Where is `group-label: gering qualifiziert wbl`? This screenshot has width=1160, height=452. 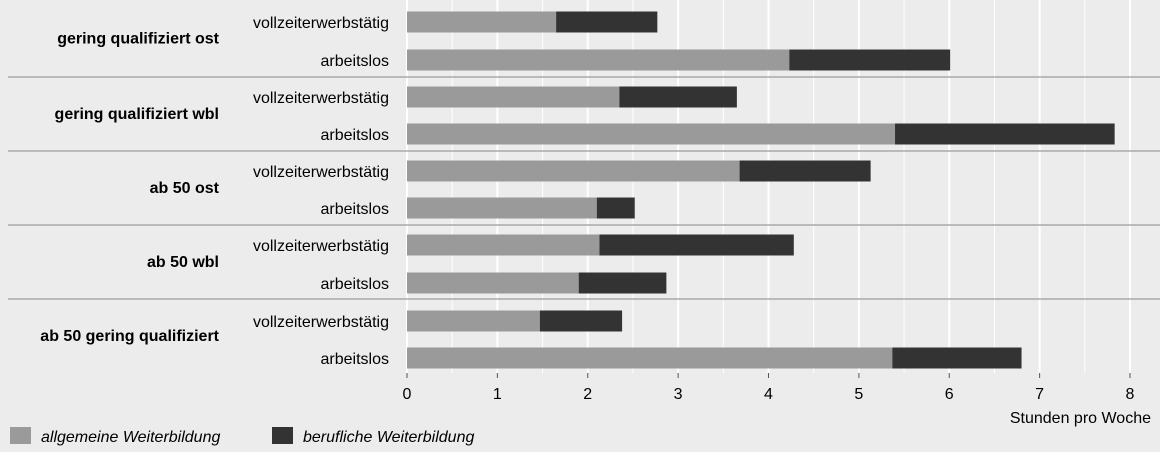 group-label: gering qualifiziert wbl is located at coordinates (137, 114).